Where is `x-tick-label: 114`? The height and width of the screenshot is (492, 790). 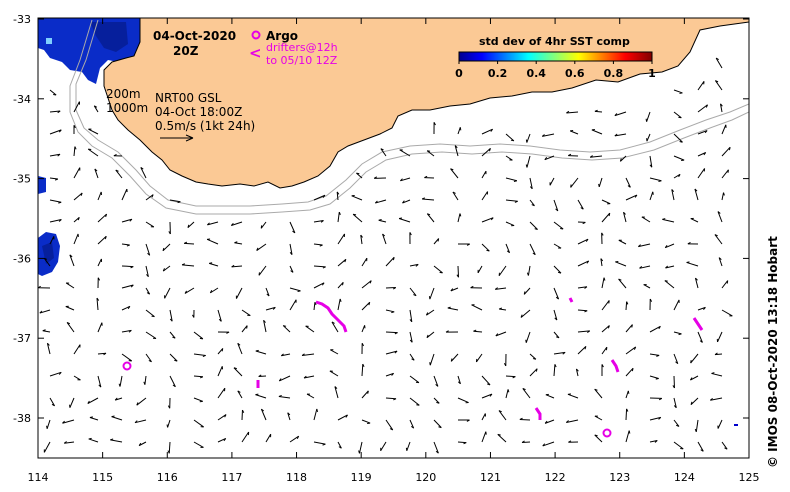 x-tick-label: 114 is located at coordinates (38, 477).